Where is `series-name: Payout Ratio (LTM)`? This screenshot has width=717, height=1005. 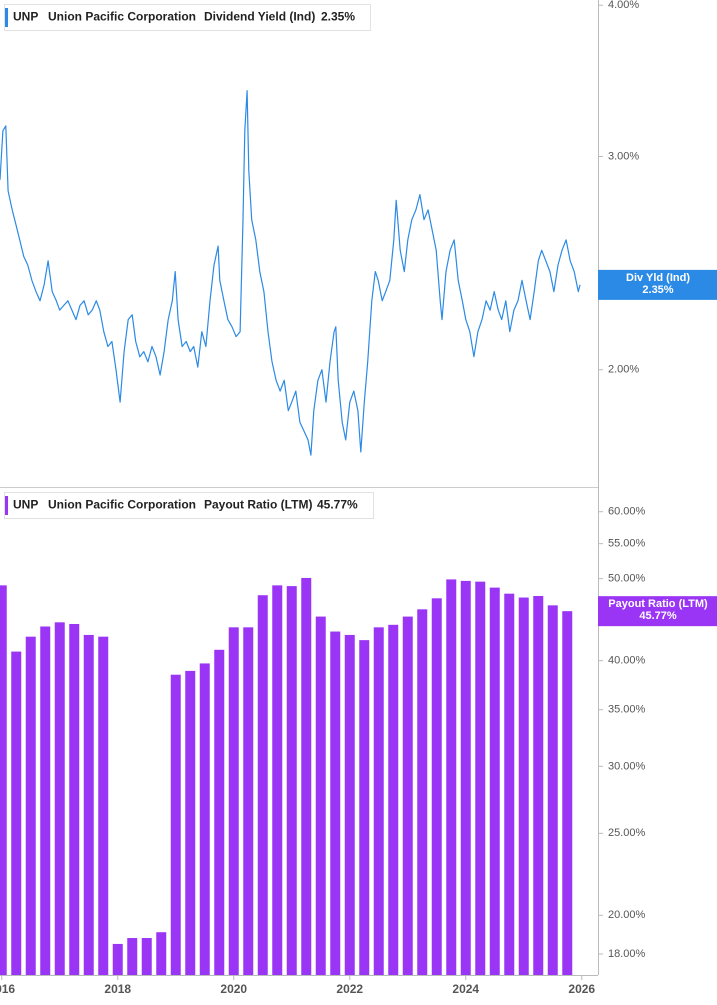 series-name: Payout Ratio (LTM) is located at coordinates (258, 505).